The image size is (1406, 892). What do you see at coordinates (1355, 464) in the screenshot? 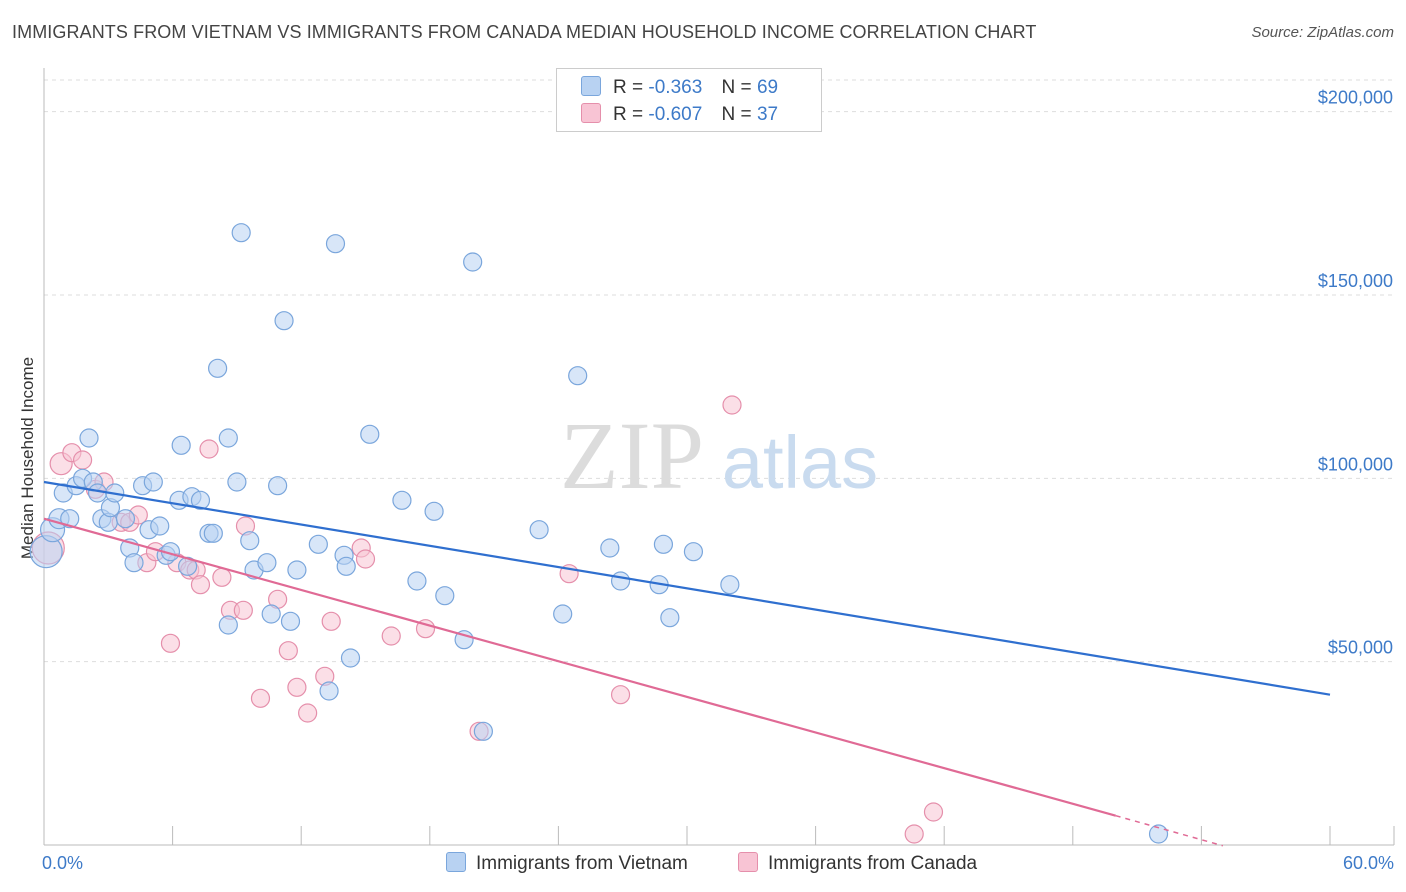
I see `y-tick-label: $100,000` at bounding box center [1355, 464].